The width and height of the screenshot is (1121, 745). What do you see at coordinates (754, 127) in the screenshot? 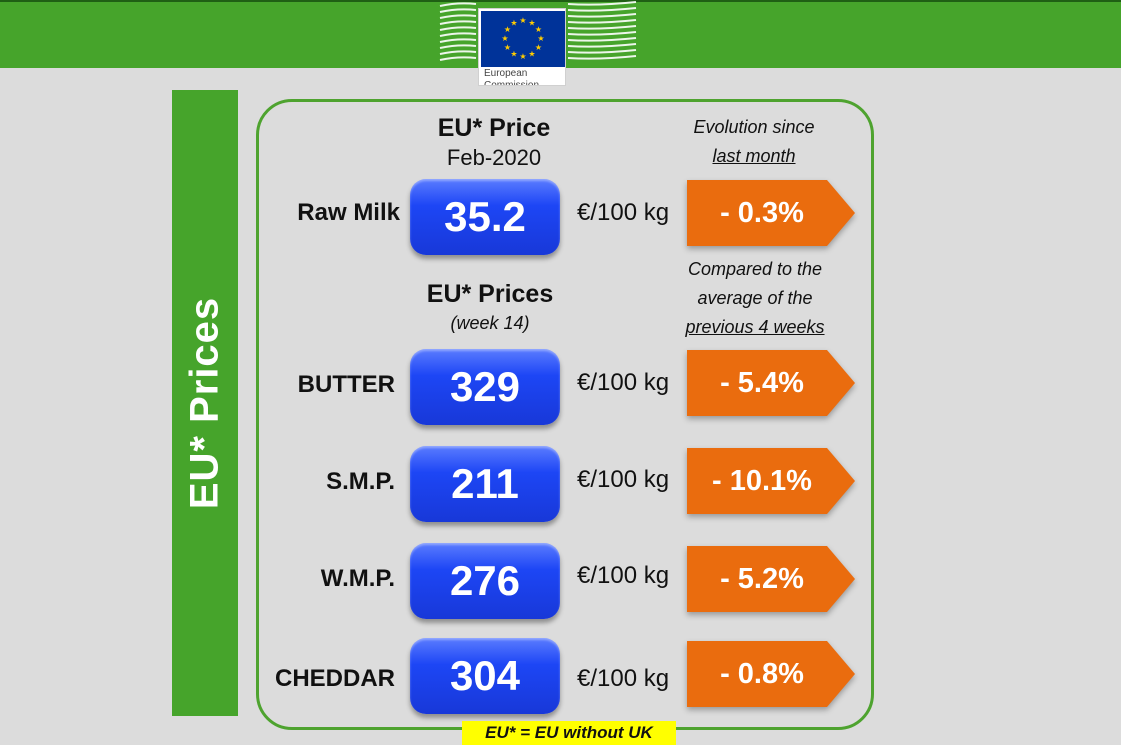
I see `evolution-note-line1: Evolution since` at bounding box center [754, 127].